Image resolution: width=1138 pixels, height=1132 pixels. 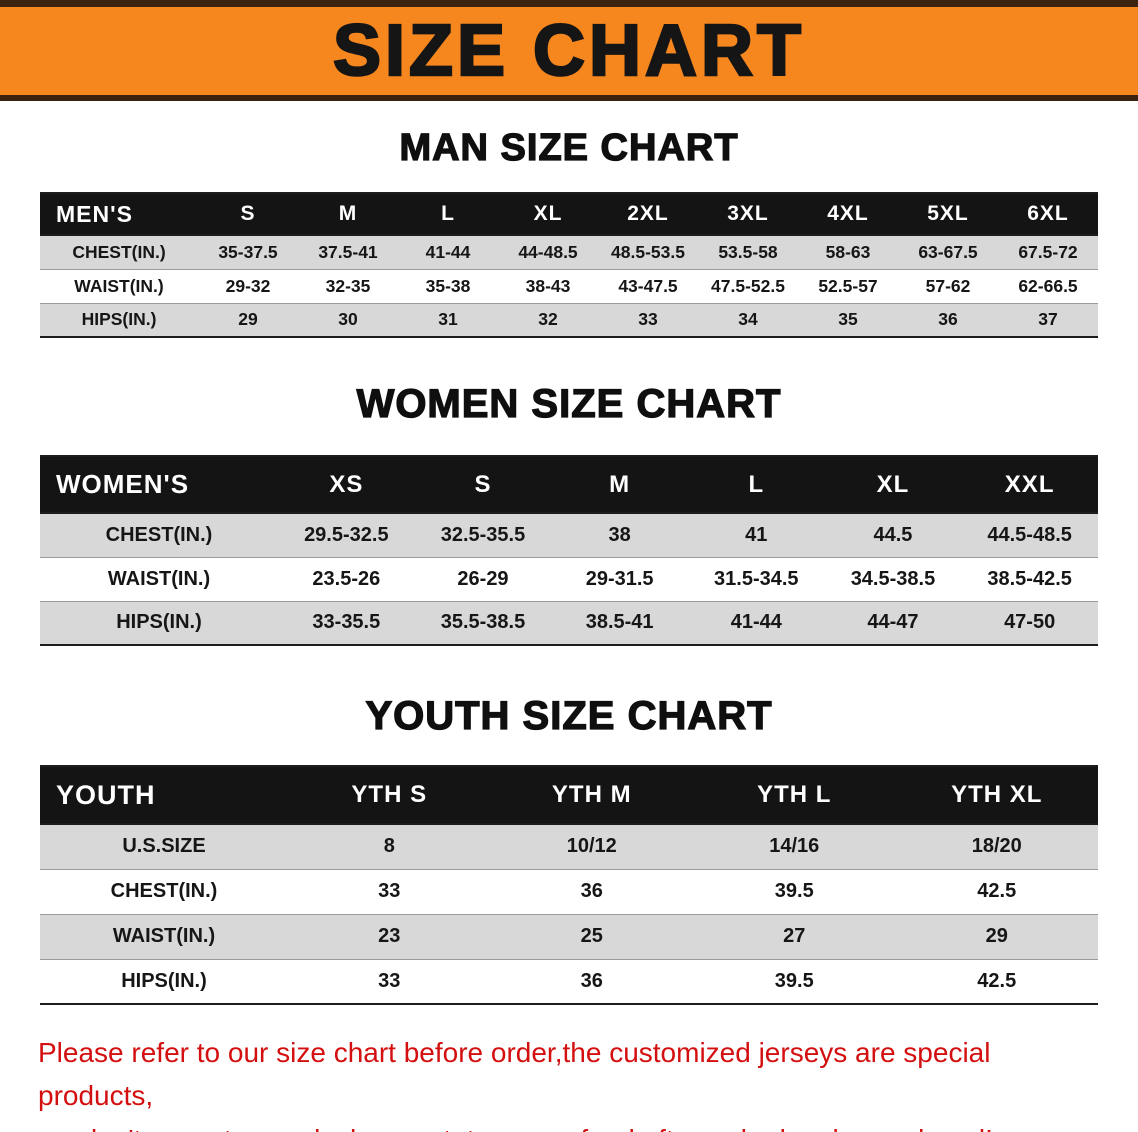 What do you see at coordinates (483, 578) in the screenshot?
I see `size-value: 26-29` at bounding box center [483, 578].